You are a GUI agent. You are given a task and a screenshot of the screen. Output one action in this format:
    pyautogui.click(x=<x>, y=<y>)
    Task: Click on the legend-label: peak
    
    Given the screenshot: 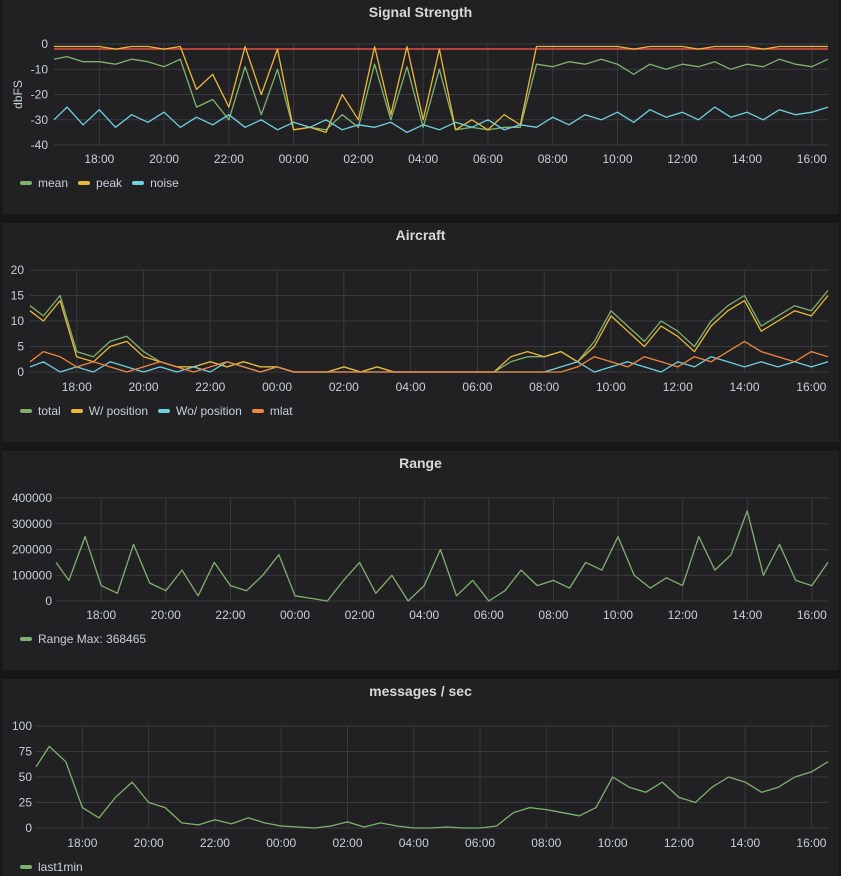 What is the action you would take?
    pyautogui.click(x=109, y=183)
    